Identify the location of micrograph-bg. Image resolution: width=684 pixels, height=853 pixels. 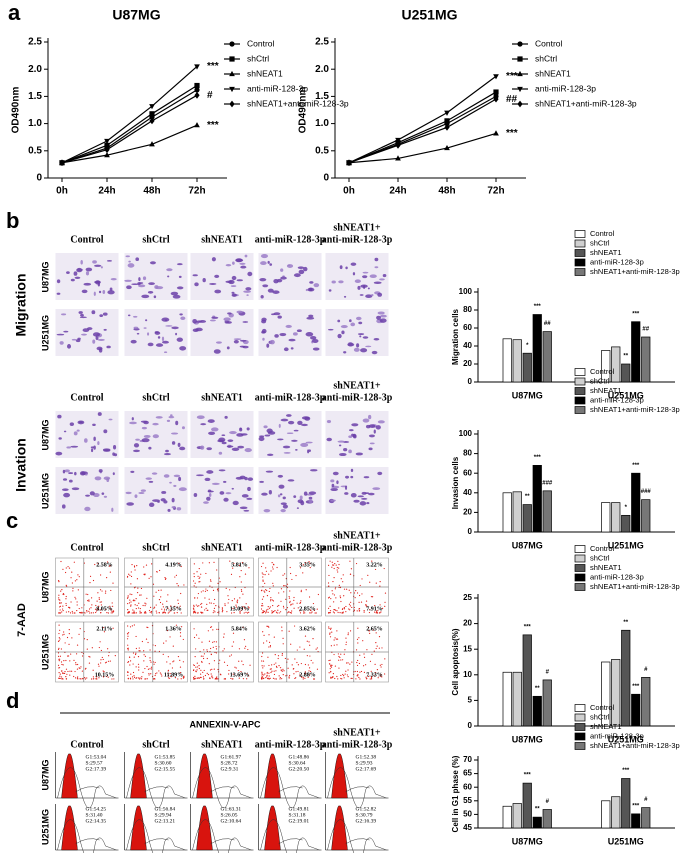
(87, 332).